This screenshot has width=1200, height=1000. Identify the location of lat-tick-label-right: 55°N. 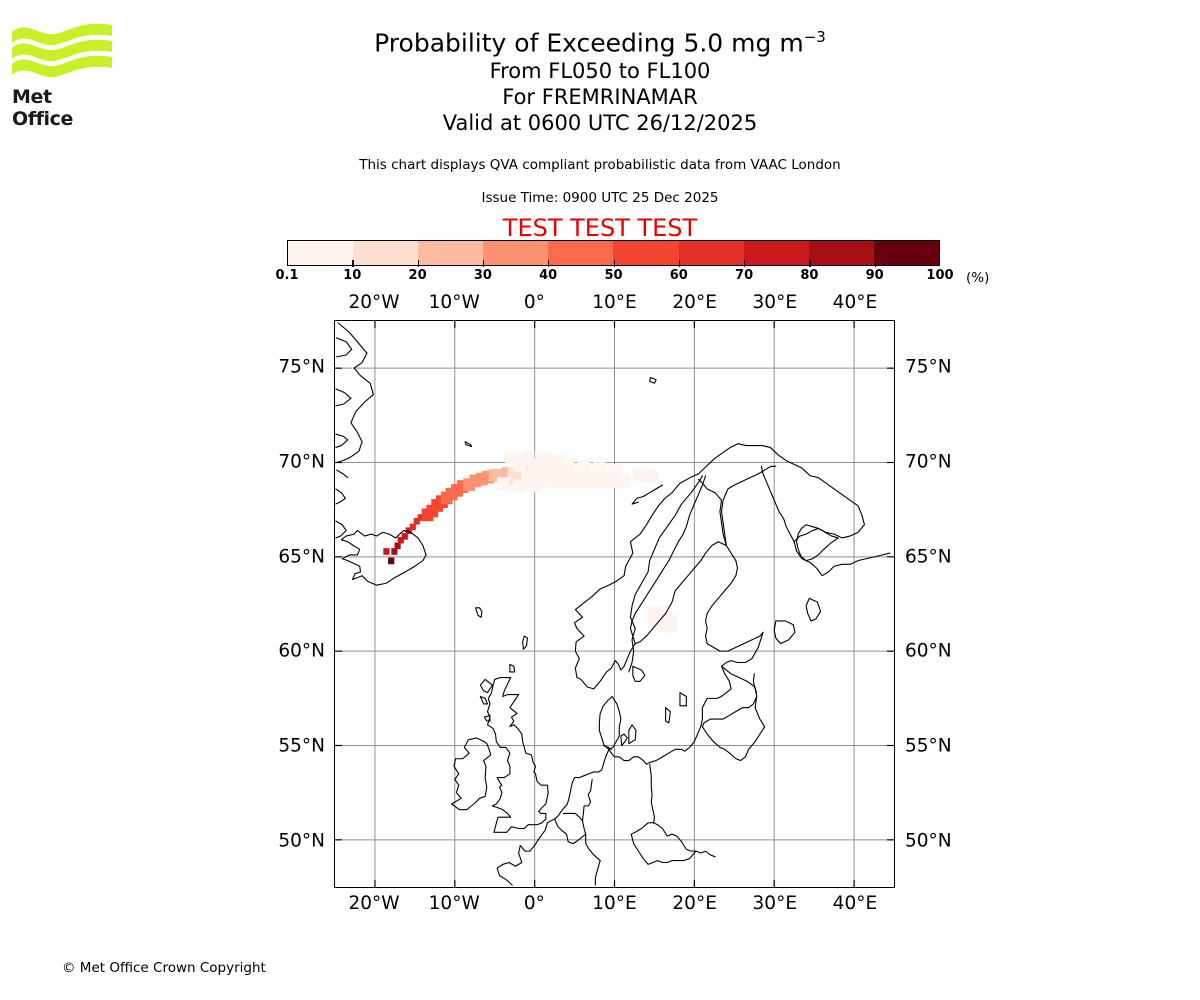
(928, 746).